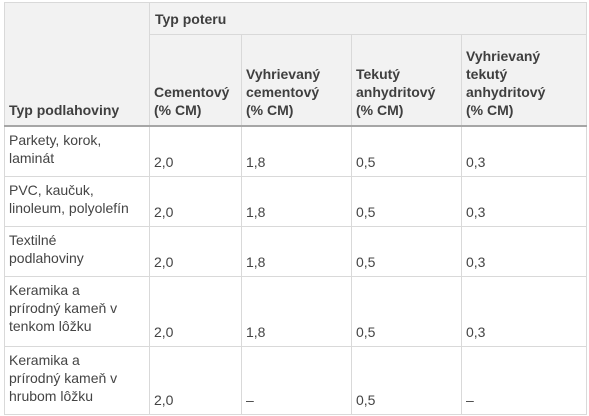 Image resolution: width=589 pixels, height=416 pixels. I want to click on row-label-line: Parkety, korok,, so click(55, 140).